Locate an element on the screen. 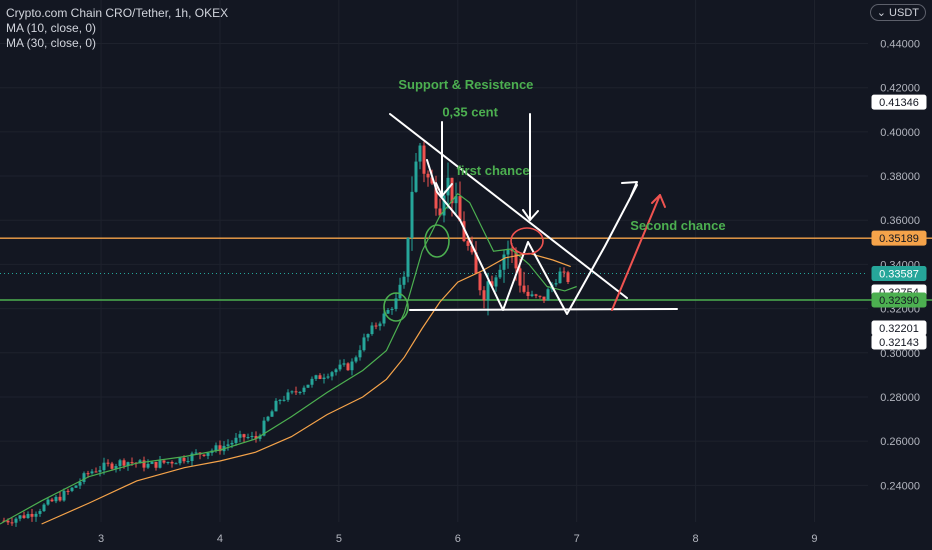 Image resolution: width=932 pixels, height=550 pixels. y-tick-label: 0.30000 is located at coordinates (900, 354).